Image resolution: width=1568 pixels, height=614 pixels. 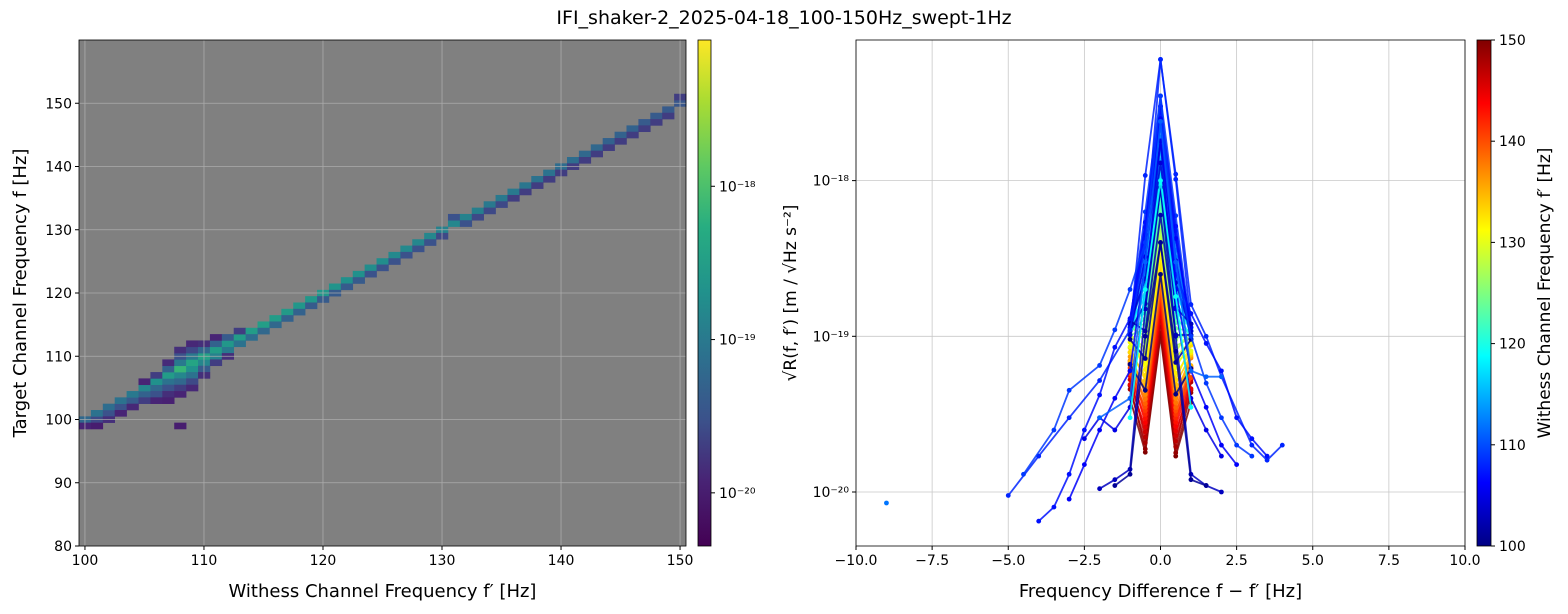 What do you see at coordinates (831, 337) in the screenshot?
I see `y-tick-label: 10⁻¹⁹` at bounding box center [831, 337].